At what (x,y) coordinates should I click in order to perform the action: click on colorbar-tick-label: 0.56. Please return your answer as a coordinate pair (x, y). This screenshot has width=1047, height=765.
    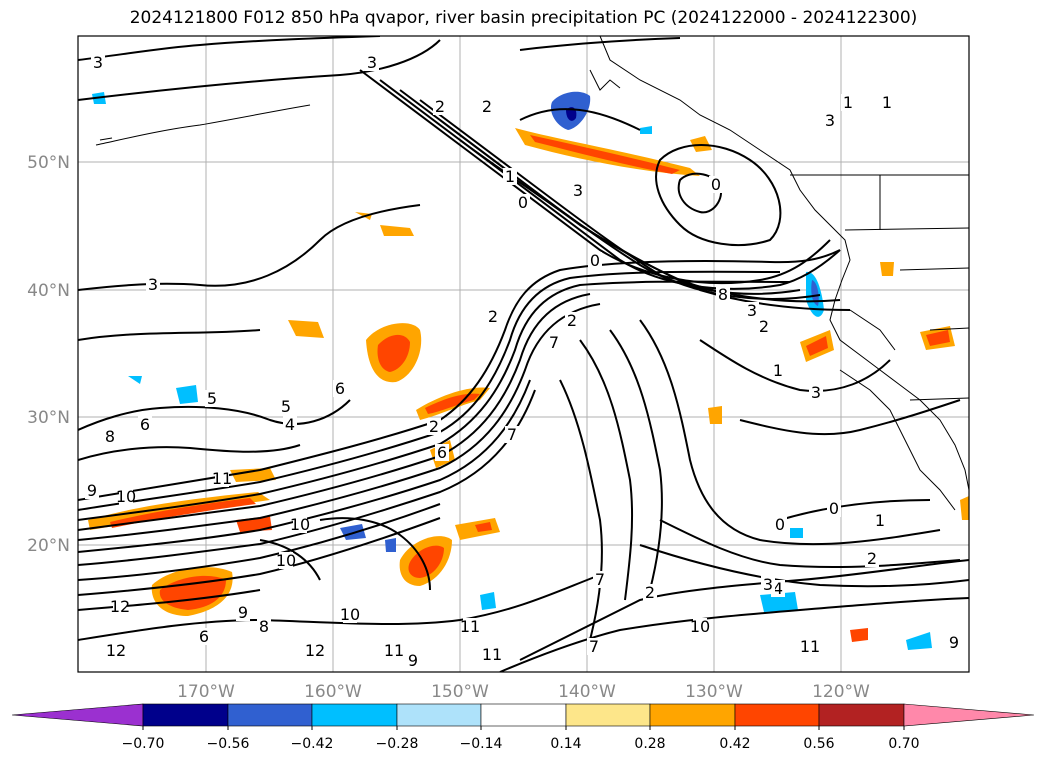
    Looking at the image, I should click on (818, 744).